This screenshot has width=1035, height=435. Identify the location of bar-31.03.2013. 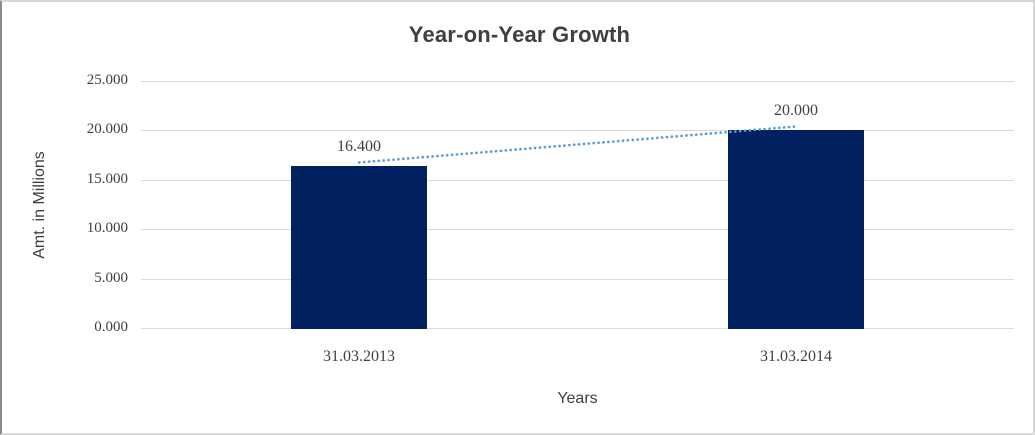
(359, 247).